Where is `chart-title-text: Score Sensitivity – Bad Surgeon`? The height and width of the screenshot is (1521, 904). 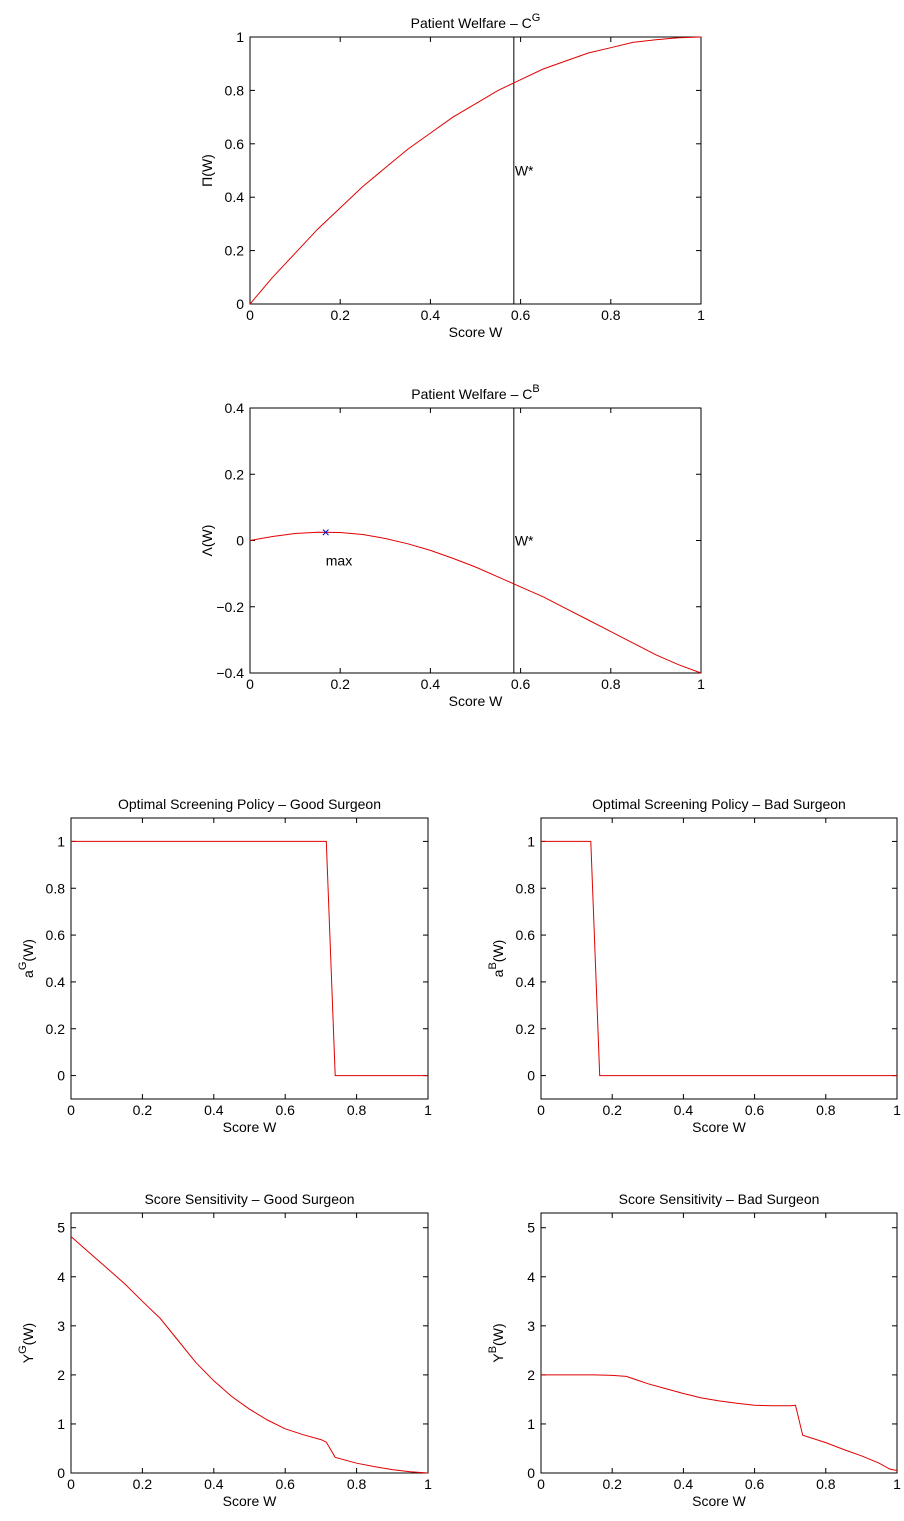
chart-title-text: Score Sensitivity – Bad Surgeon is located at coordinates (719, 1199).